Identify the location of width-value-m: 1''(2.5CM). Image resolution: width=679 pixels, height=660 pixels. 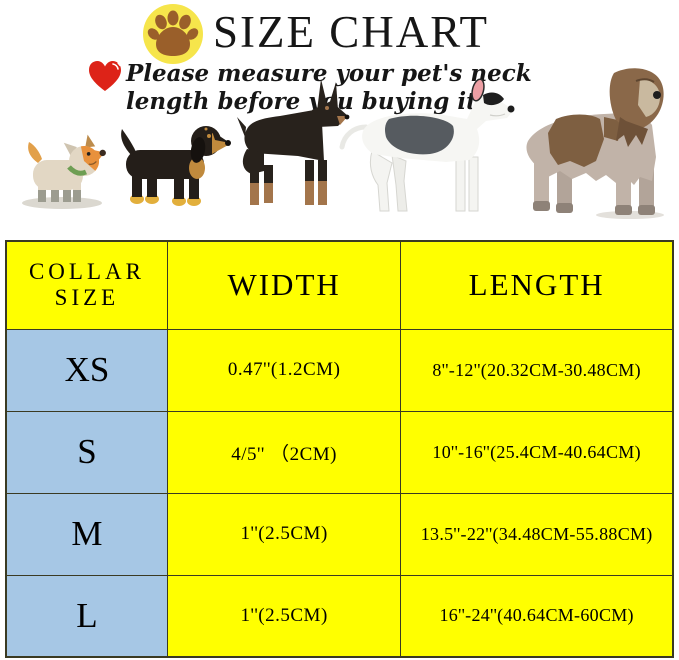
(284, 534).